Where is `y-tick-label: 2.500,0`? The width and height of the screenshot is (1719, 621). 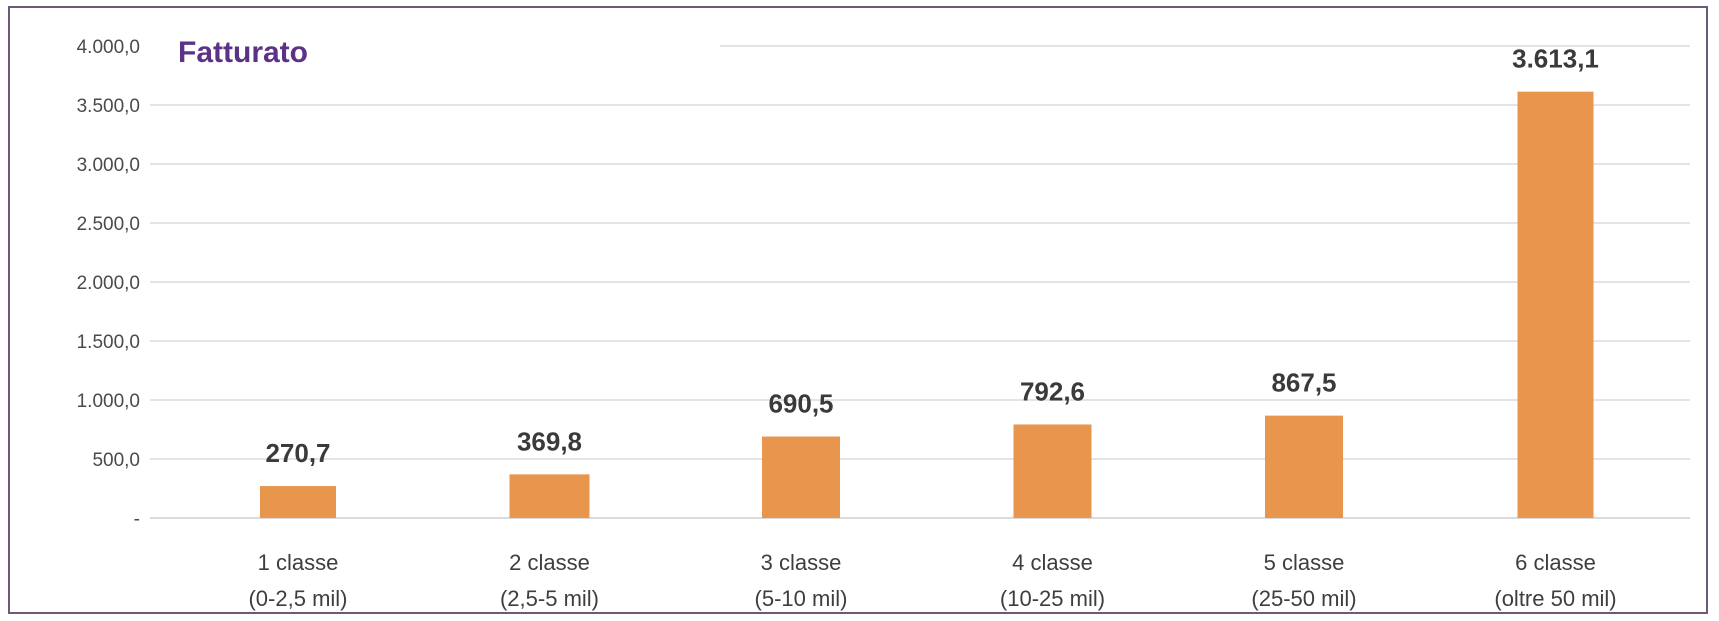
y-tick-label: 2.500,0 is located at coordinates (108, 224).